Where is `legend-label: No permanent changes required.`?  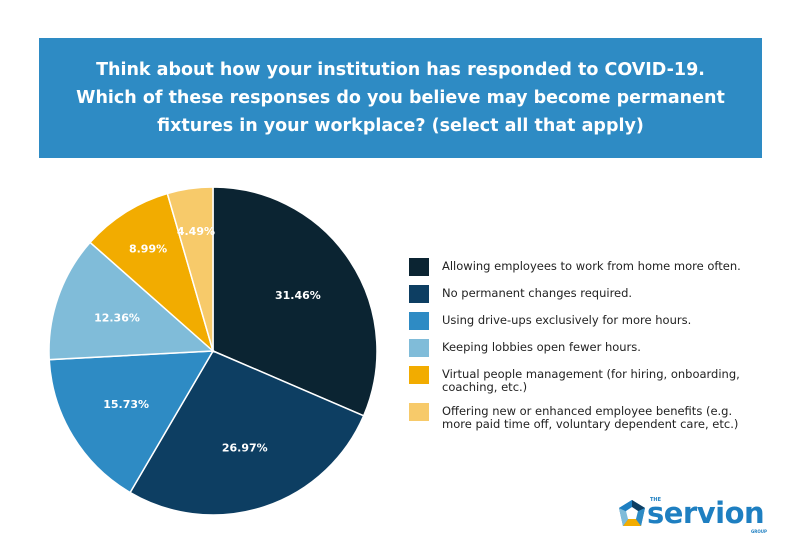 legend-label: No permanent changes required. is located at coordinates (537, 293).